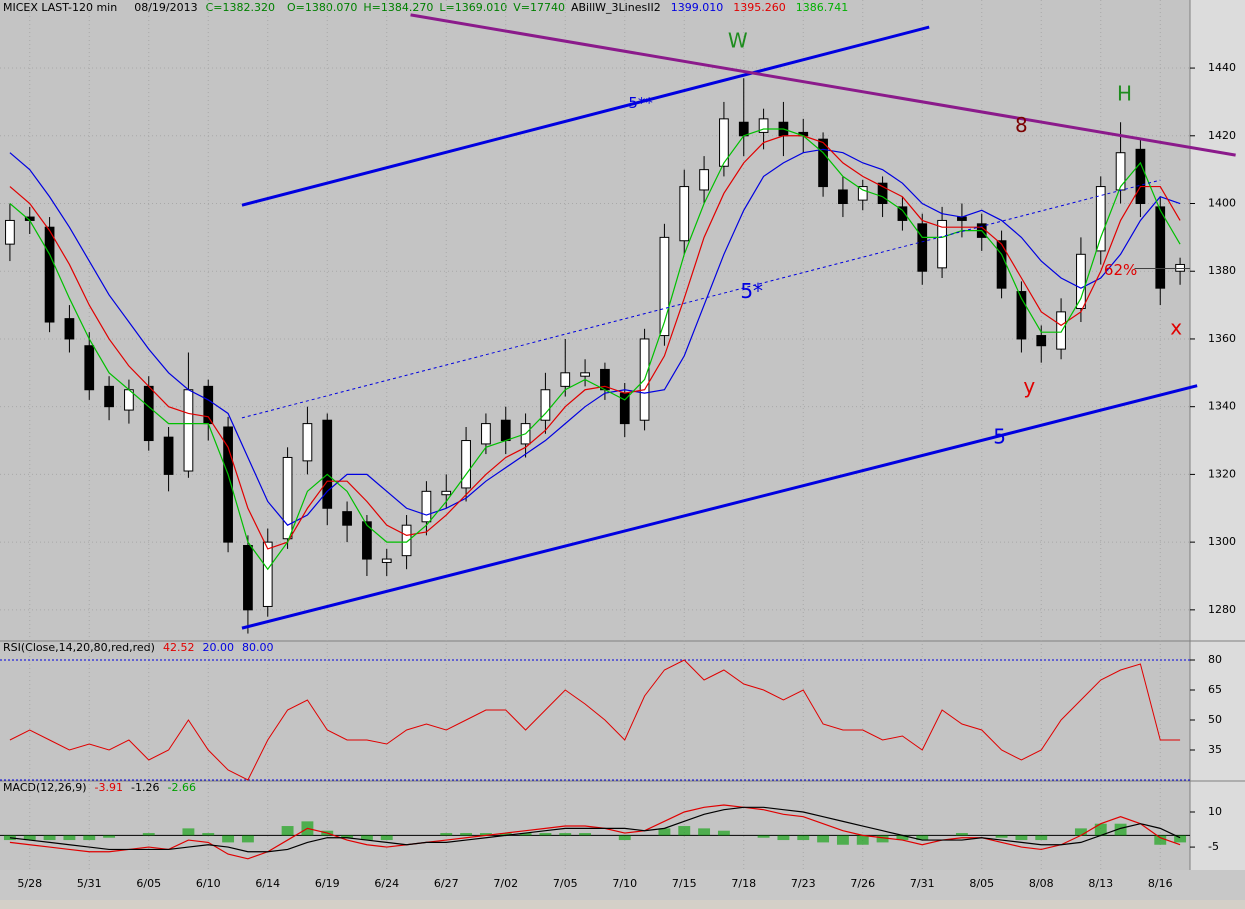 This screenshot has height=909, width=1245. Describe the element at coordinates (29, 883) in the screenshot. I see `x-tick-label: 5/28` at that location.